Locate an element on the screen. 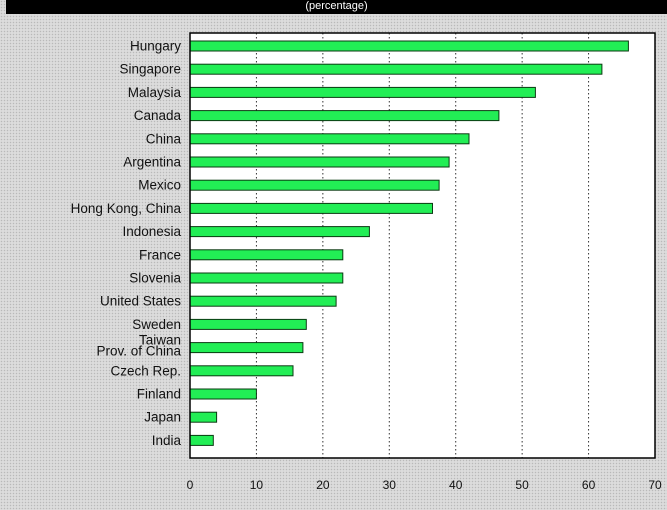 The height and width of the screenshot is (510, 667). x-tick-label: 30 is located at coordinates (390, 485).